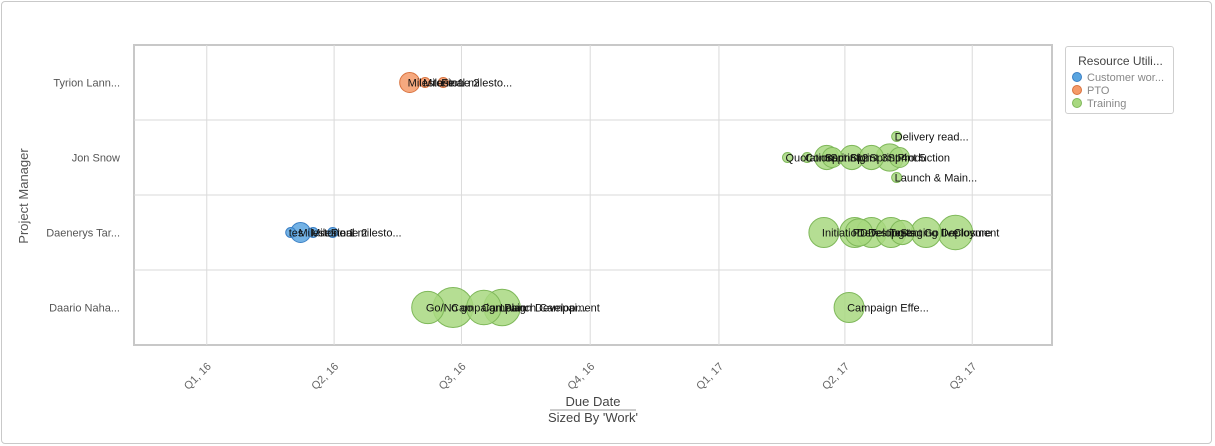 This screenshot has height=446, width=1215. What do you see at coordinates (453, 377) in the screenshot?
I see `x-tick-label: Q3, 16` at bounding box center [453, 377].